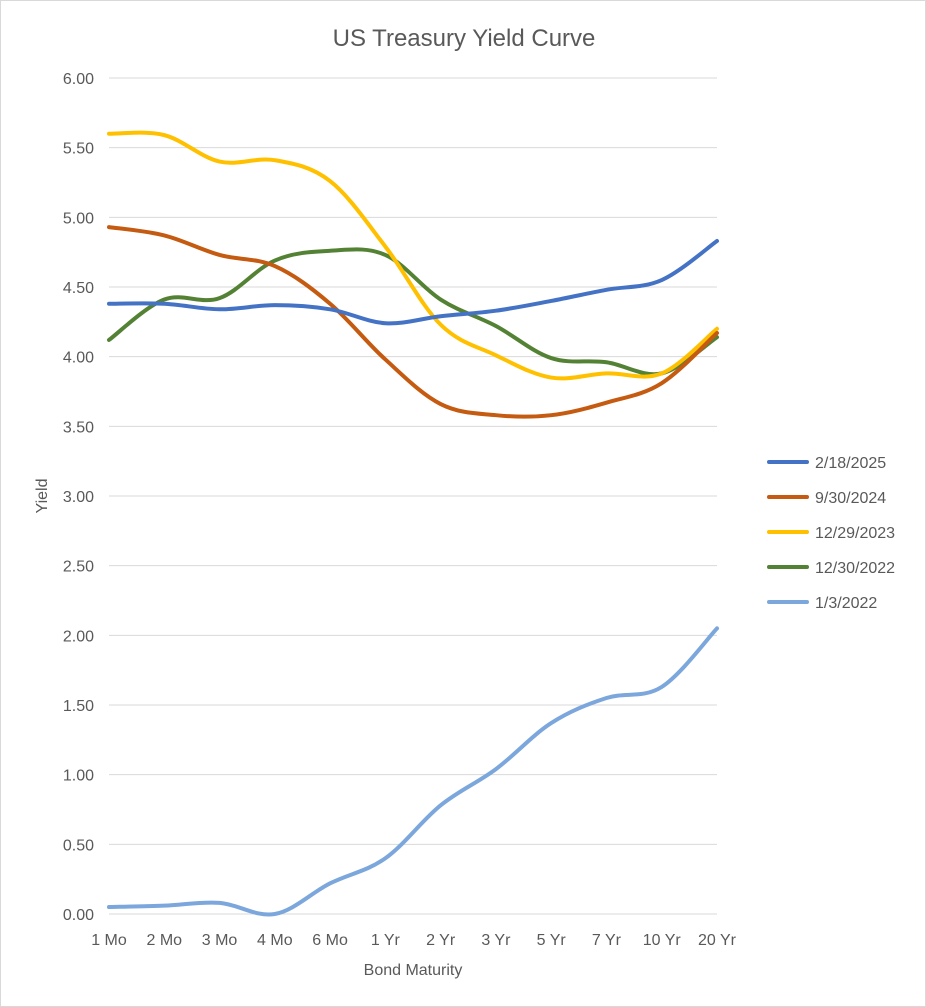 The height and width of the screenshot is (1007, 926). What do you see at coordinates (662, 940) in the screenshot?
I see `x-tick-label: 10 Yr` at bounding box center [662, 940].